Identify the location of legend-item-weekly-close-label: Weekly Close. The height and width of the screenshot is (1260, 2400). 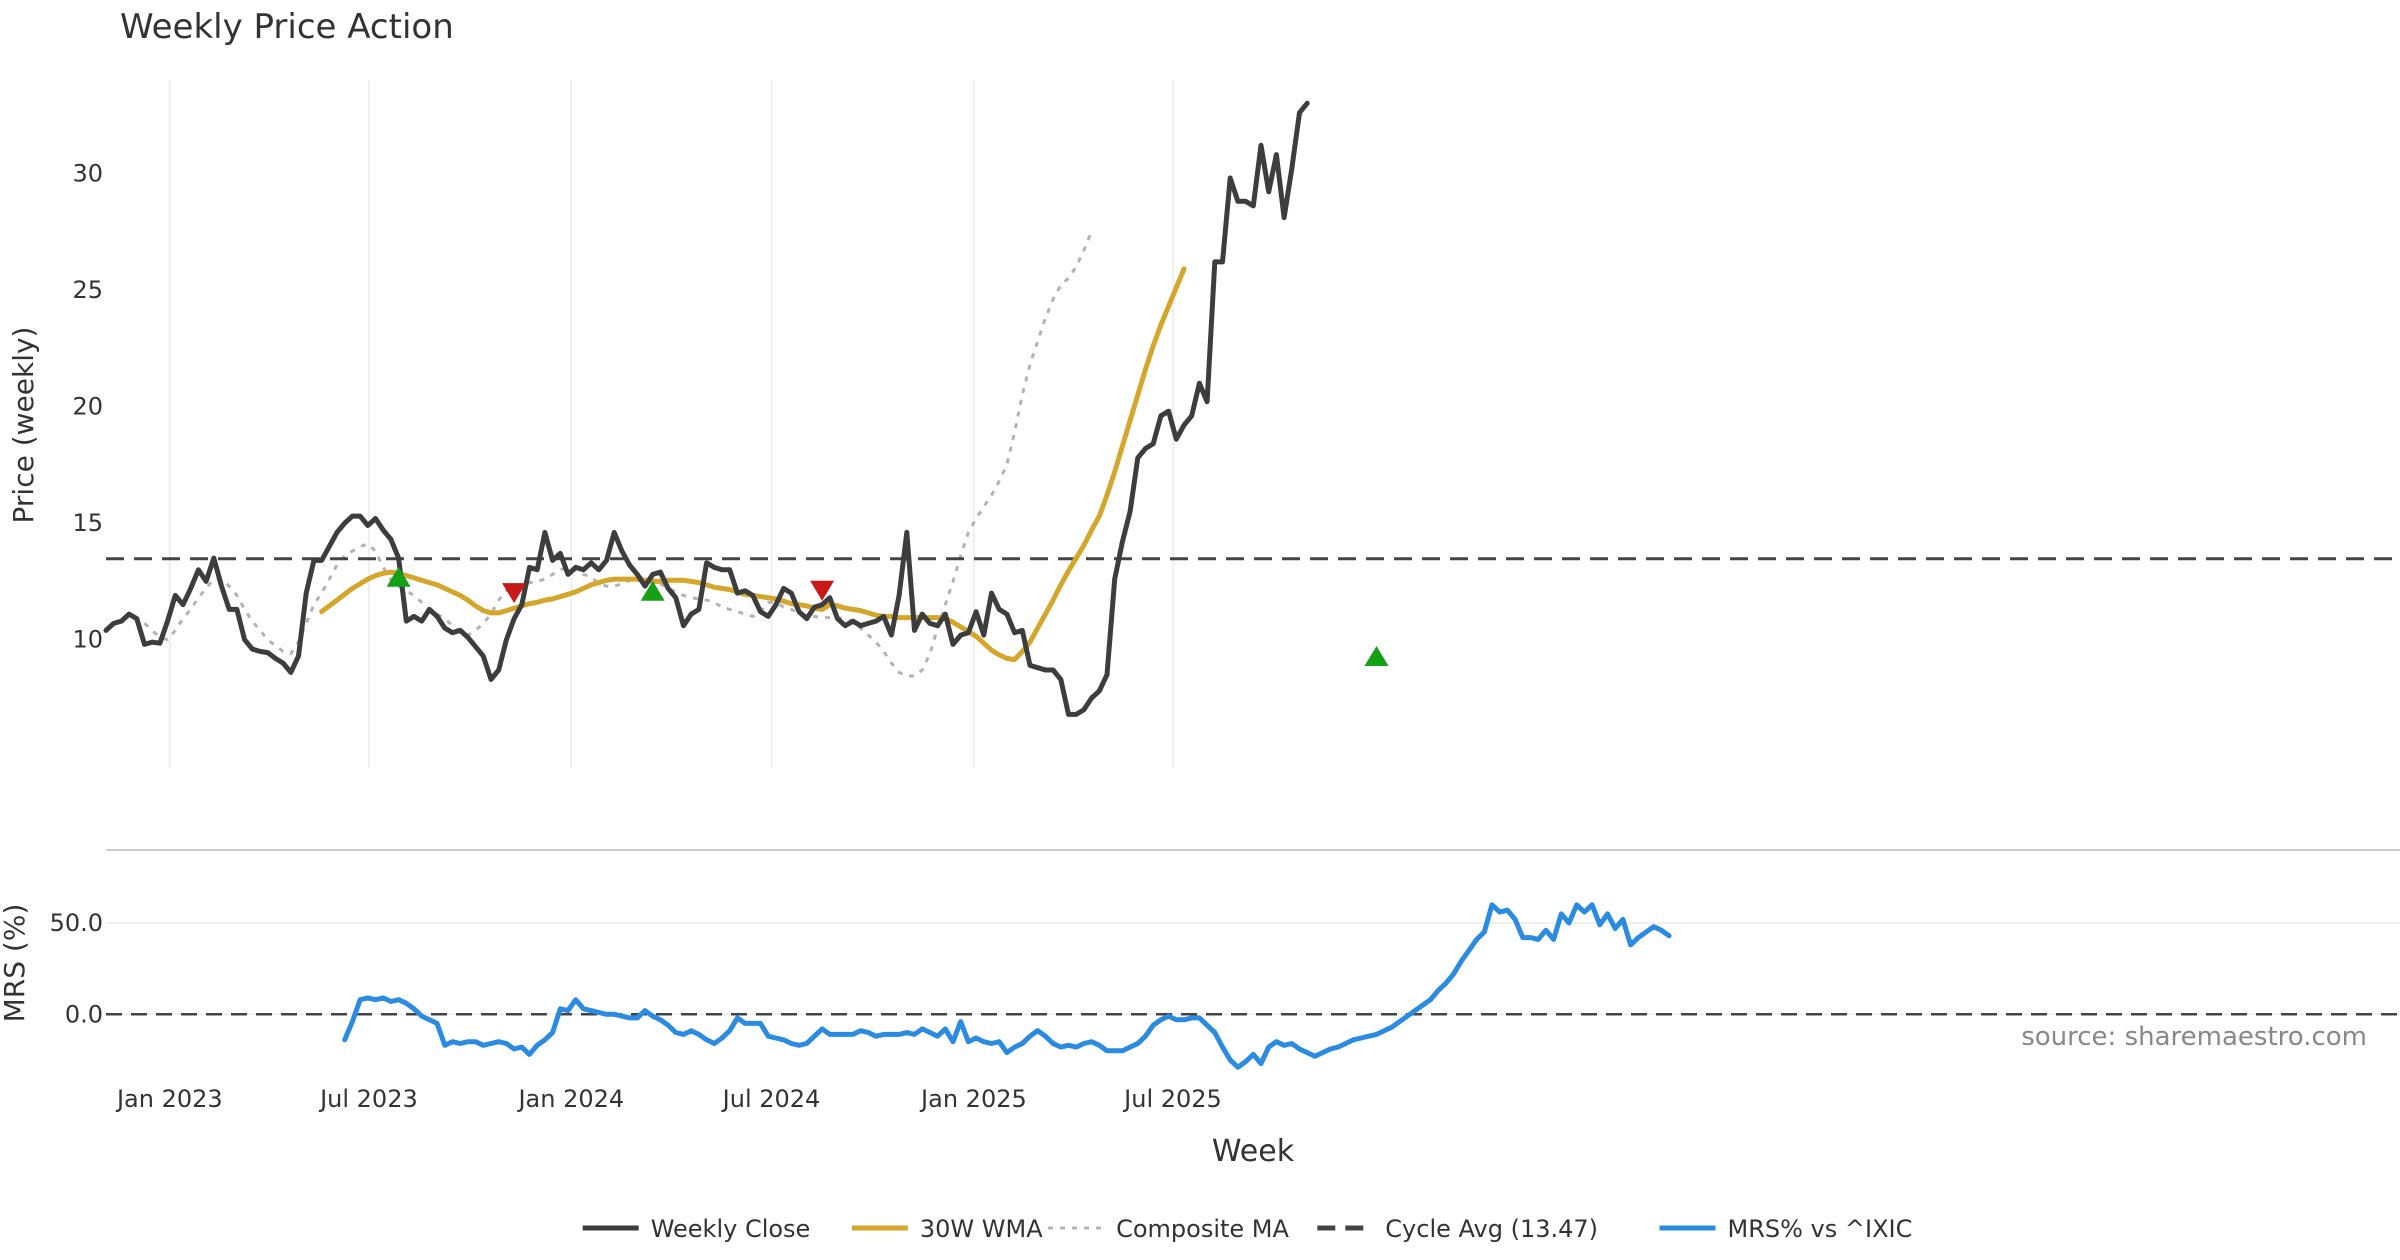
(731, 1229).